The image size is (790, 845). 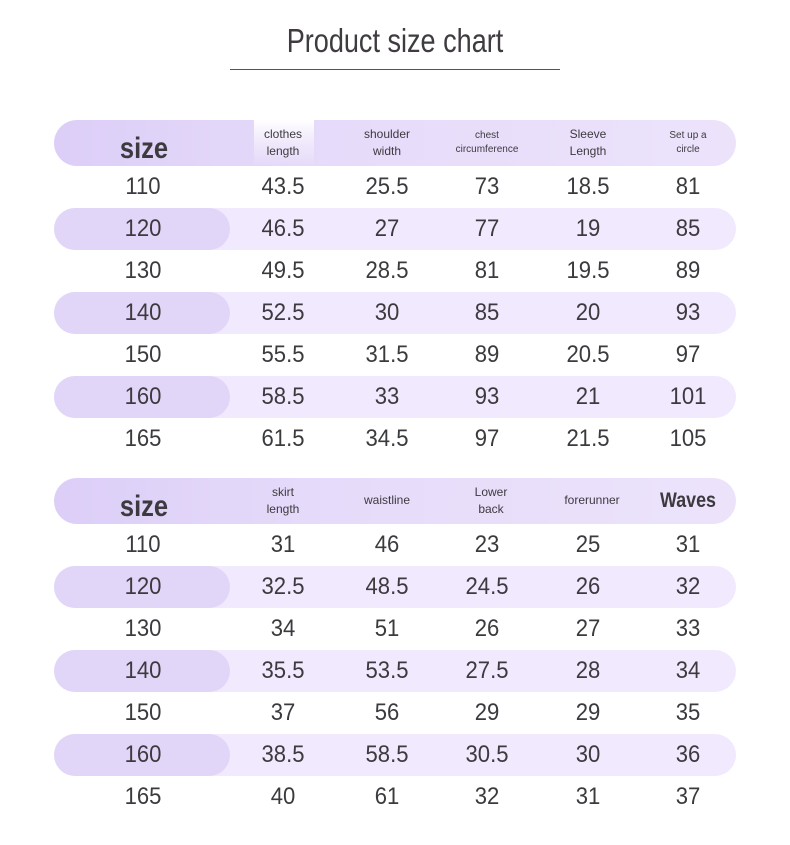 What do you see at coordinates (283, 142) in the screenshot?
I see `header-clothes-length: clothes length` at bounding box center [283, 142].